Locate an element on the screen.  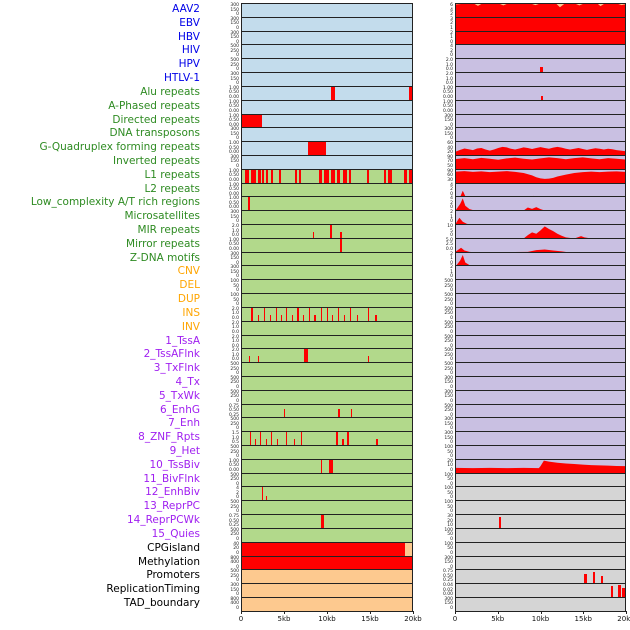
track-row: HTLV-1 300 150 0 2.0 1.0 0.0 is located at coordinates (315, 80).